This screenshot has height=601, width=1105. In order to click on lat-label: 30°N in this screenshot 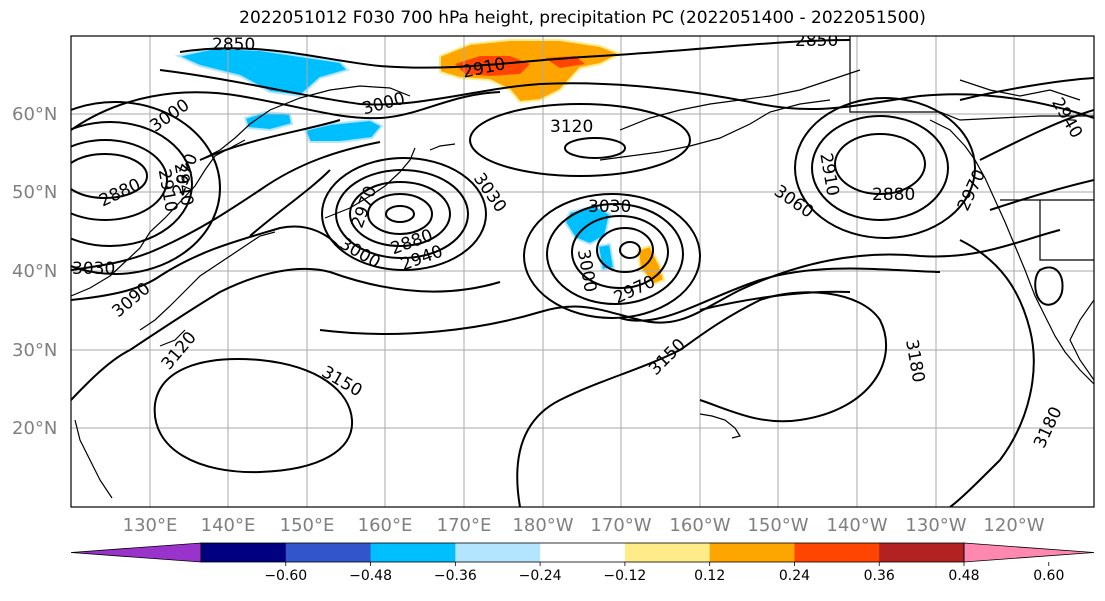, I will do `click(34, 350)`.